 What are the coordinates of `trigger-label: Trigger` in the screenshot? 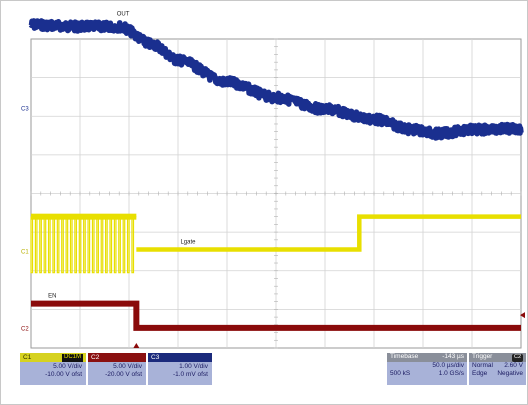 It's located at (482, 356).